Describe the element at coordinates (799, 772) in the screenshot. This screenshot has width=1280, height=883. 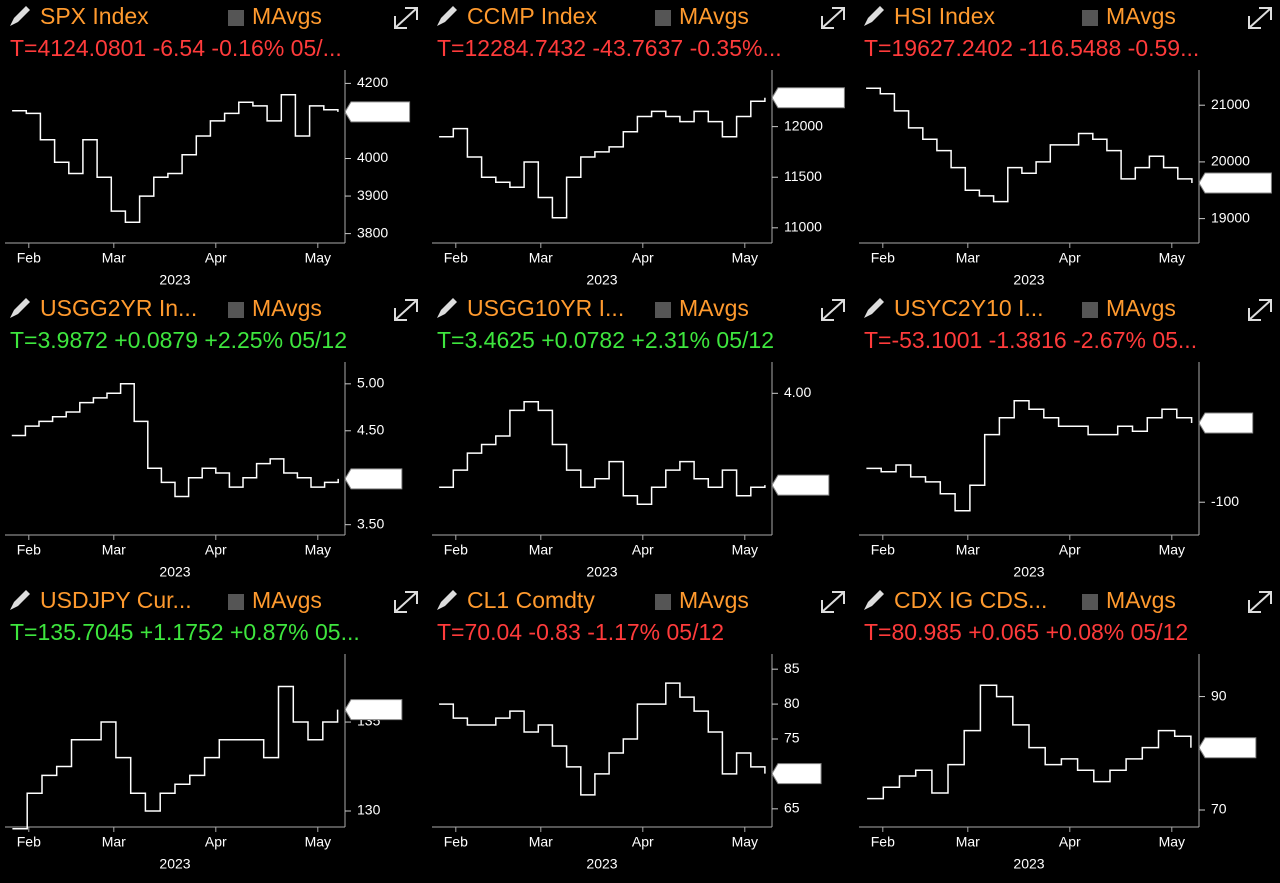
I see `last-price-label: 70.04` at that location.